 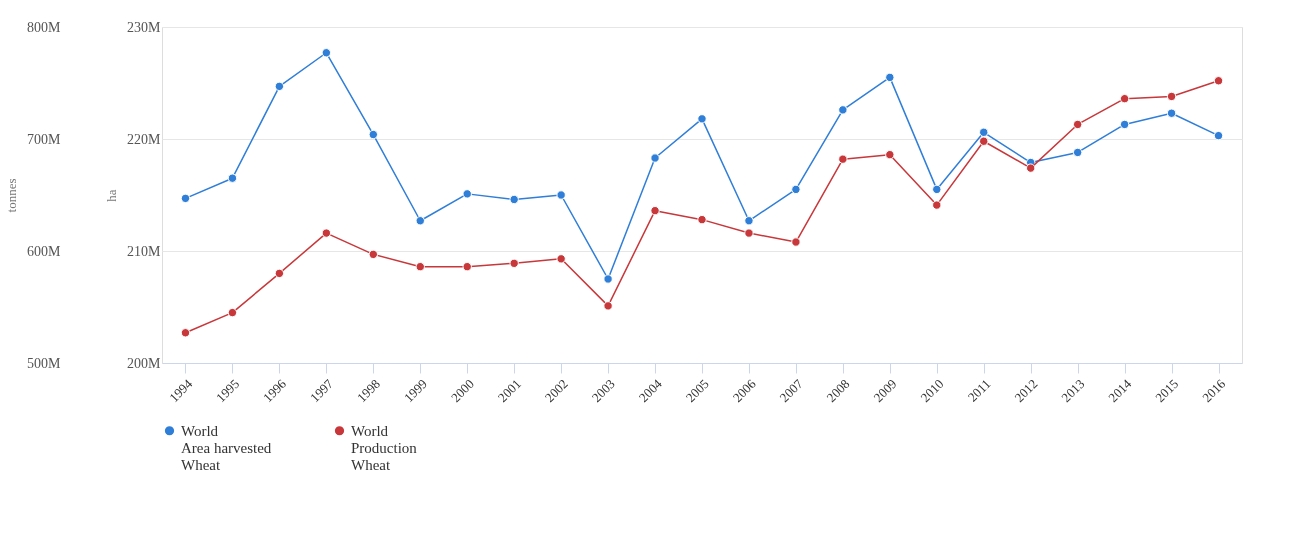 I want to click on legend-label: World Area harvested Wheat, so click(x=226, y=447).